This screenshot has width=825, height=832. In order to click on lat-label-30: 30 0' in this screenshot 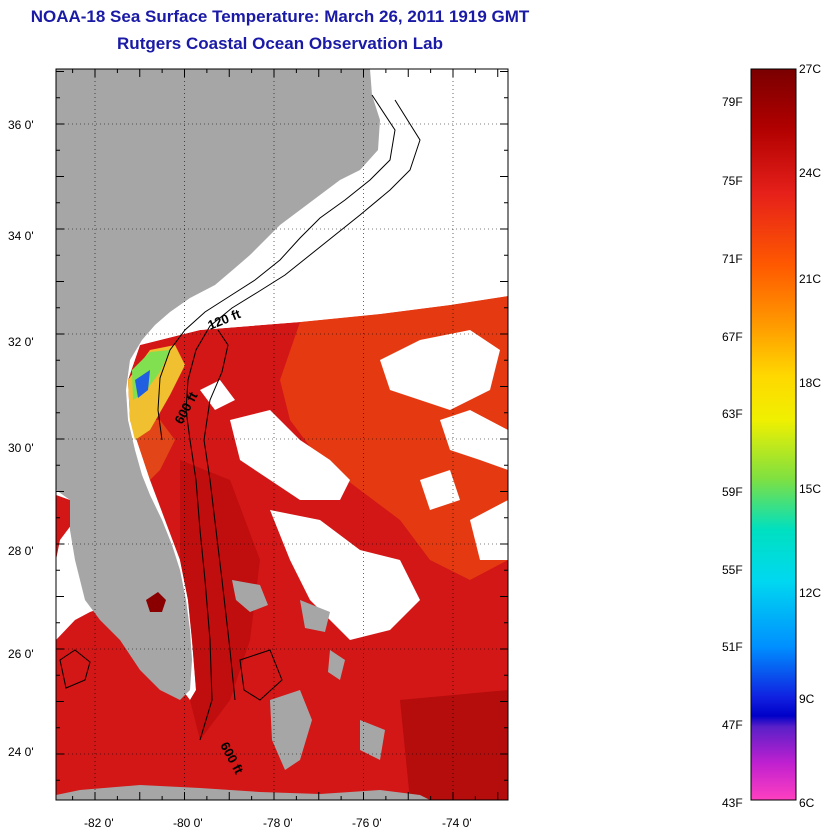, I will do `click(21, 448)`.